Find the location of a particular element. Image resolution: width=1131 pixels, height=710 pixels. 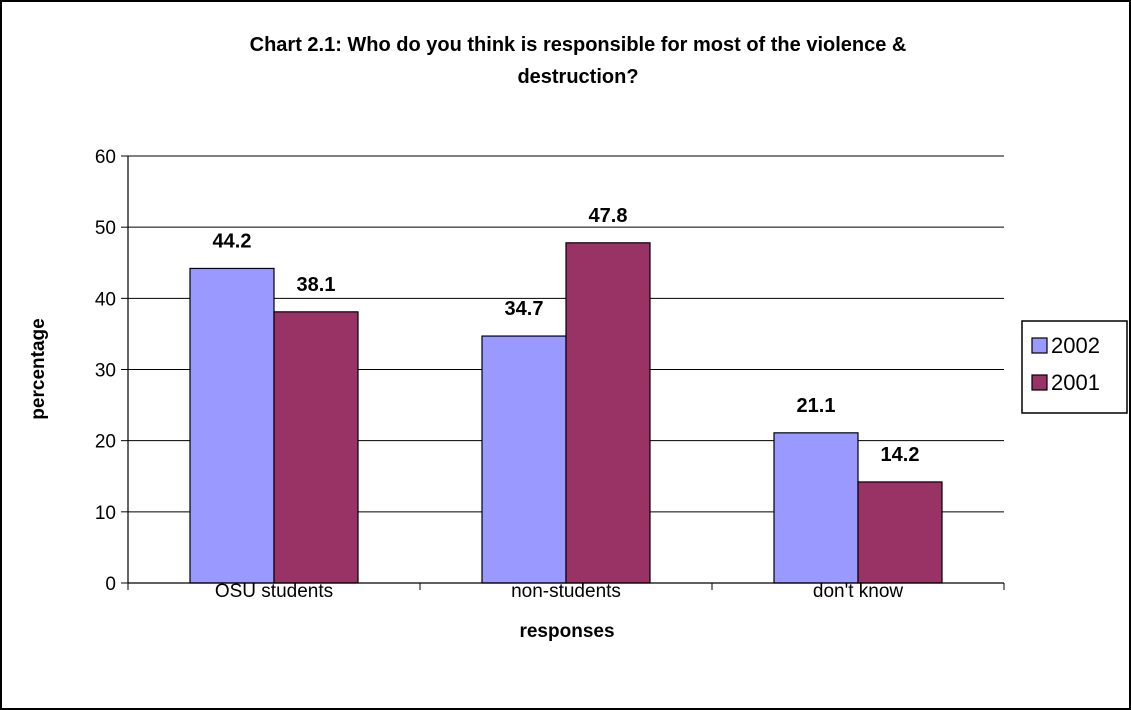

x-tick-label: OSU students is located at coordinates (274, 591).